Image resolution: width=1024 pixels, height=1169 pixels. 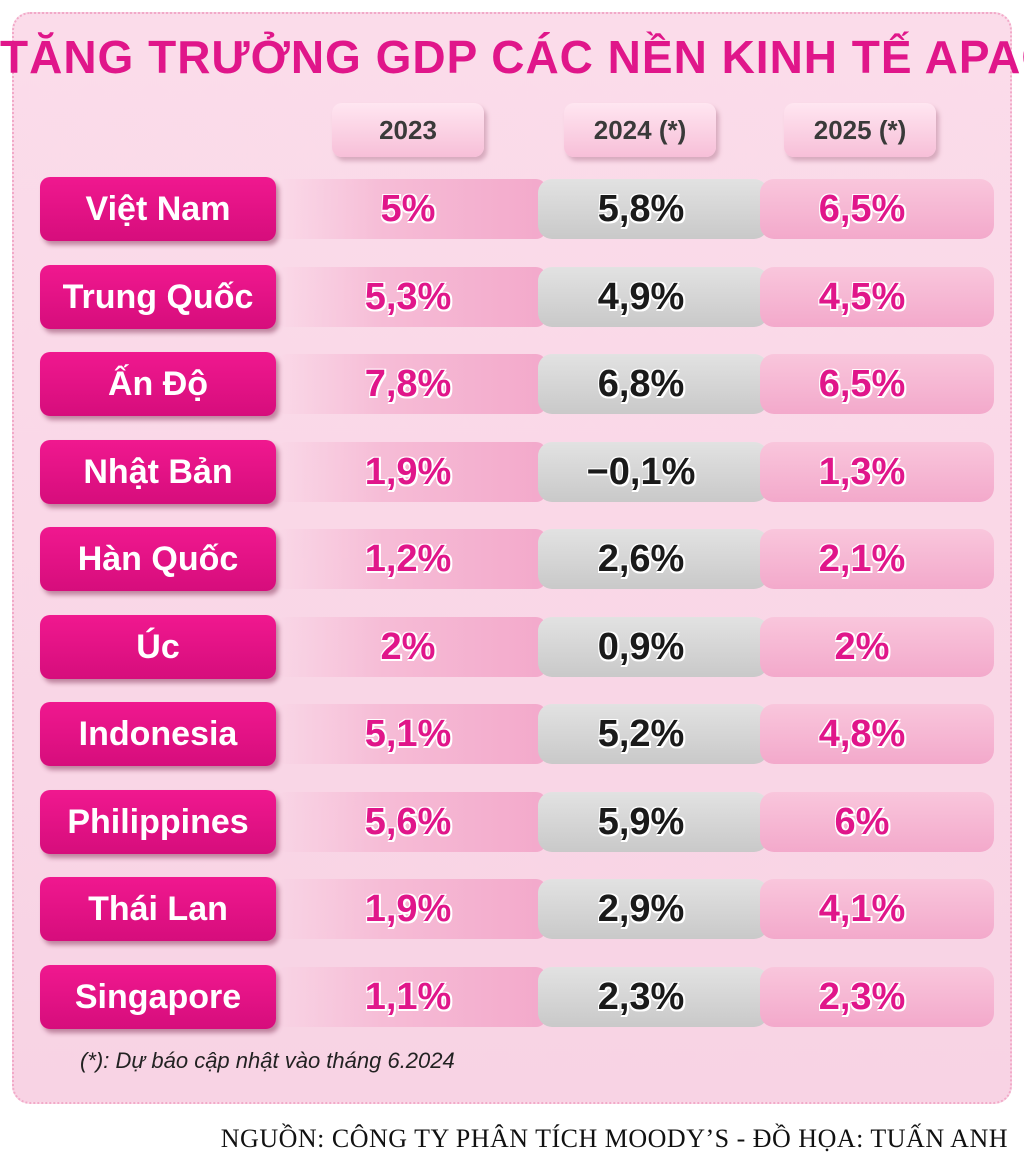 I want to click on column-header-2025: 2025 (*), so click(x=860, y=130).